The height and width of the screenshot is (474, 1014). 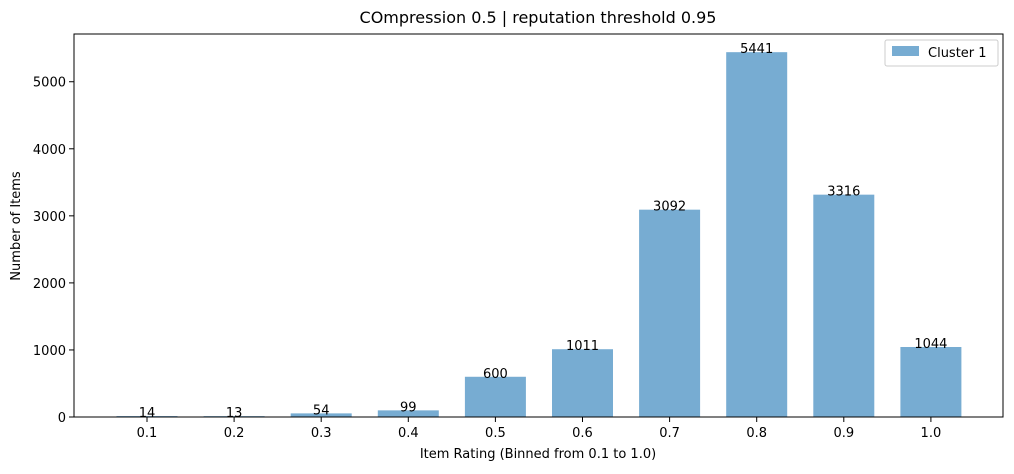 I want to click on bar-0.3, so click(x=321, y=415).